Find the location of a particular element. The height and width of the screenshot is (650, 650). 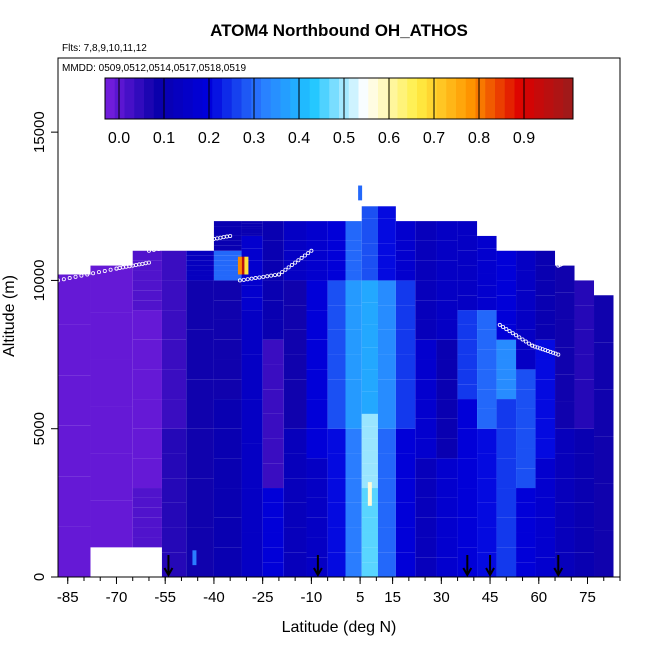

x-tick-label: 15 is located at coordinates (392, 597).